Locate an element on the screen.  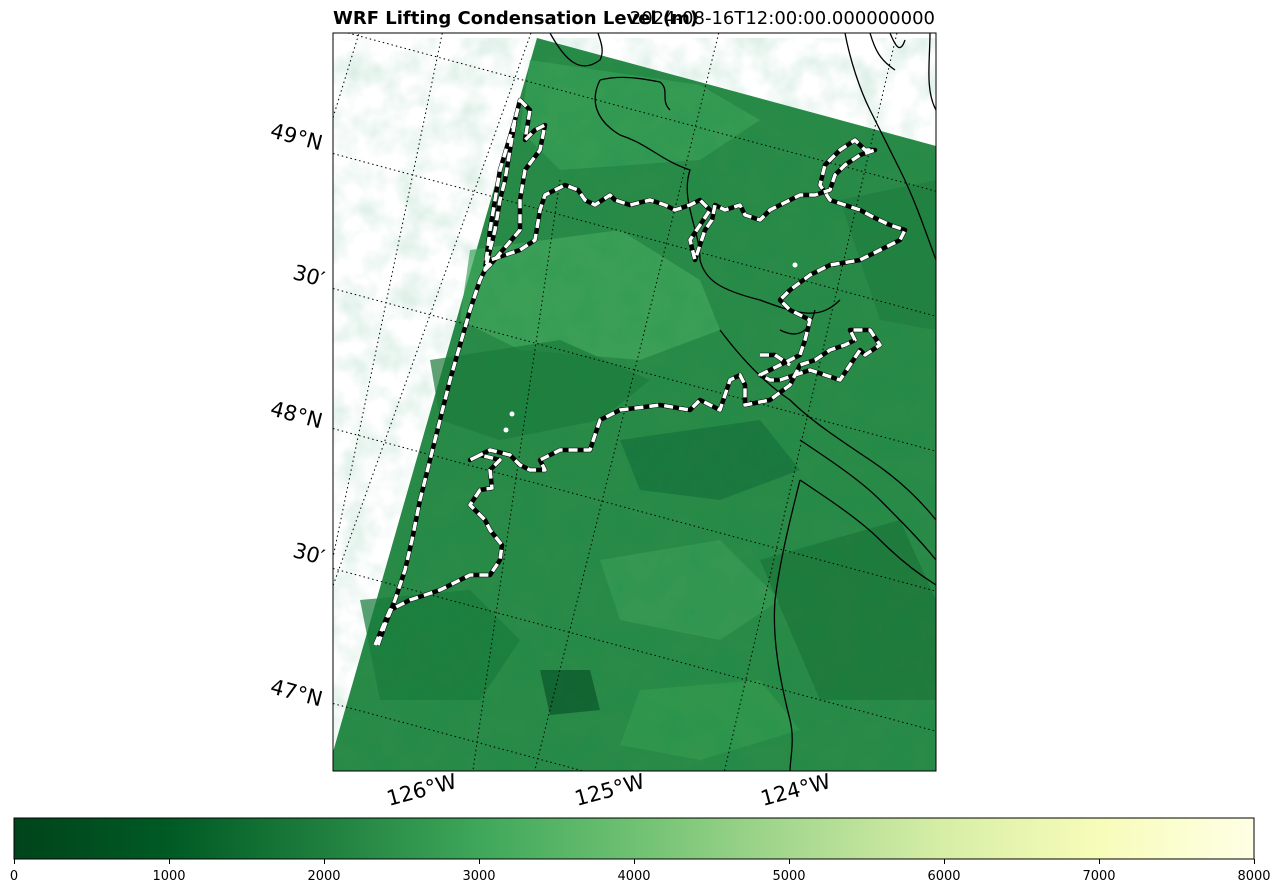
colorbar-tick-label: 2000 is located at coordinates (324, 876).